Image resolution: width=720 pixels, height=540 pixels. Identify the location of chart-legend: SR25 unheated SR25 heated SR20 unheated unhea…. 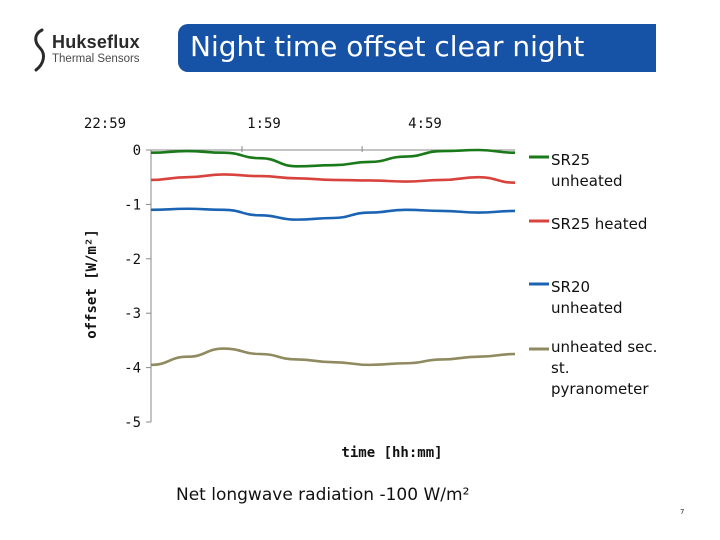
(593, 274).